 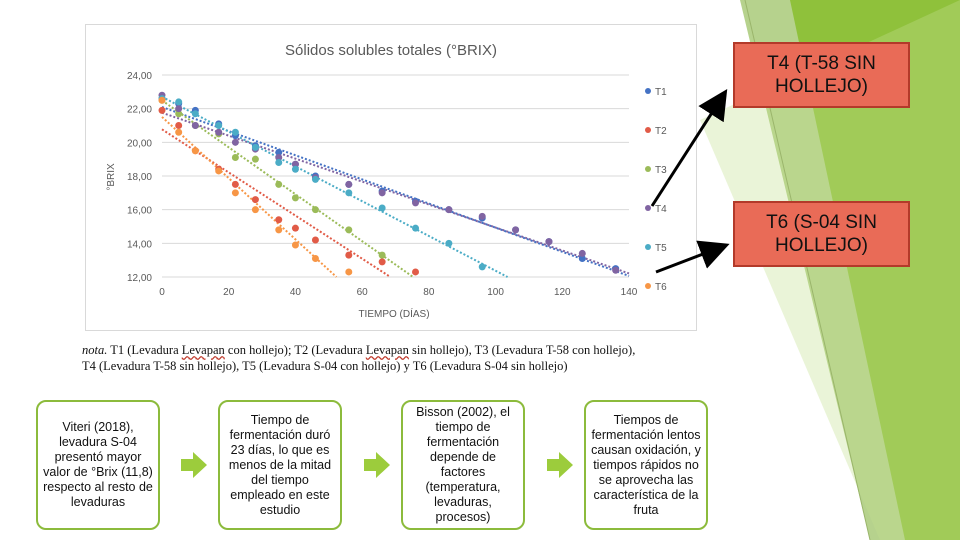 I want to click on legend: T1 T2 T3 T4 T5 T6, so click(x=656, y=190).